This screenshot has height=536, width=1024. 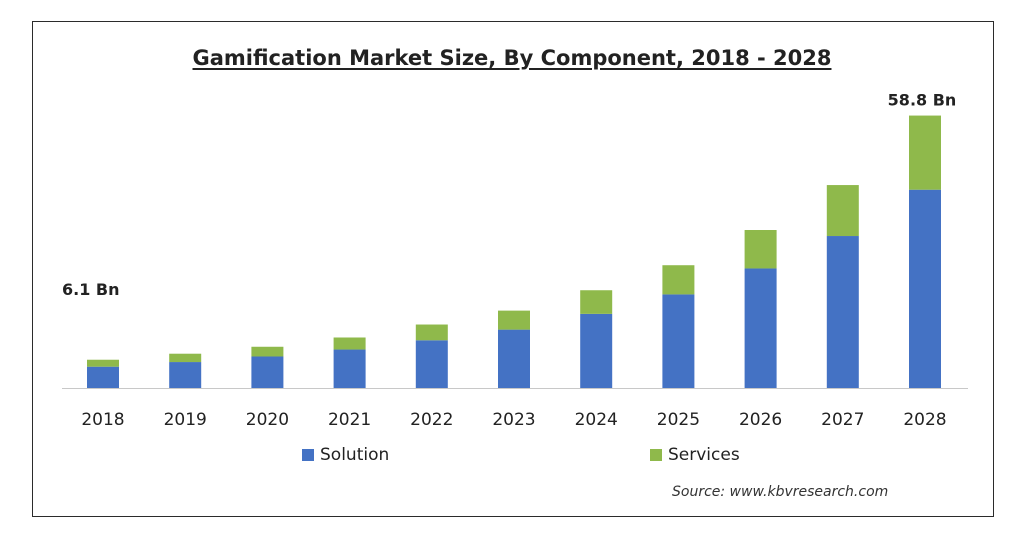 I want to click on bar-solution-2019, so click(x=185, y=375).